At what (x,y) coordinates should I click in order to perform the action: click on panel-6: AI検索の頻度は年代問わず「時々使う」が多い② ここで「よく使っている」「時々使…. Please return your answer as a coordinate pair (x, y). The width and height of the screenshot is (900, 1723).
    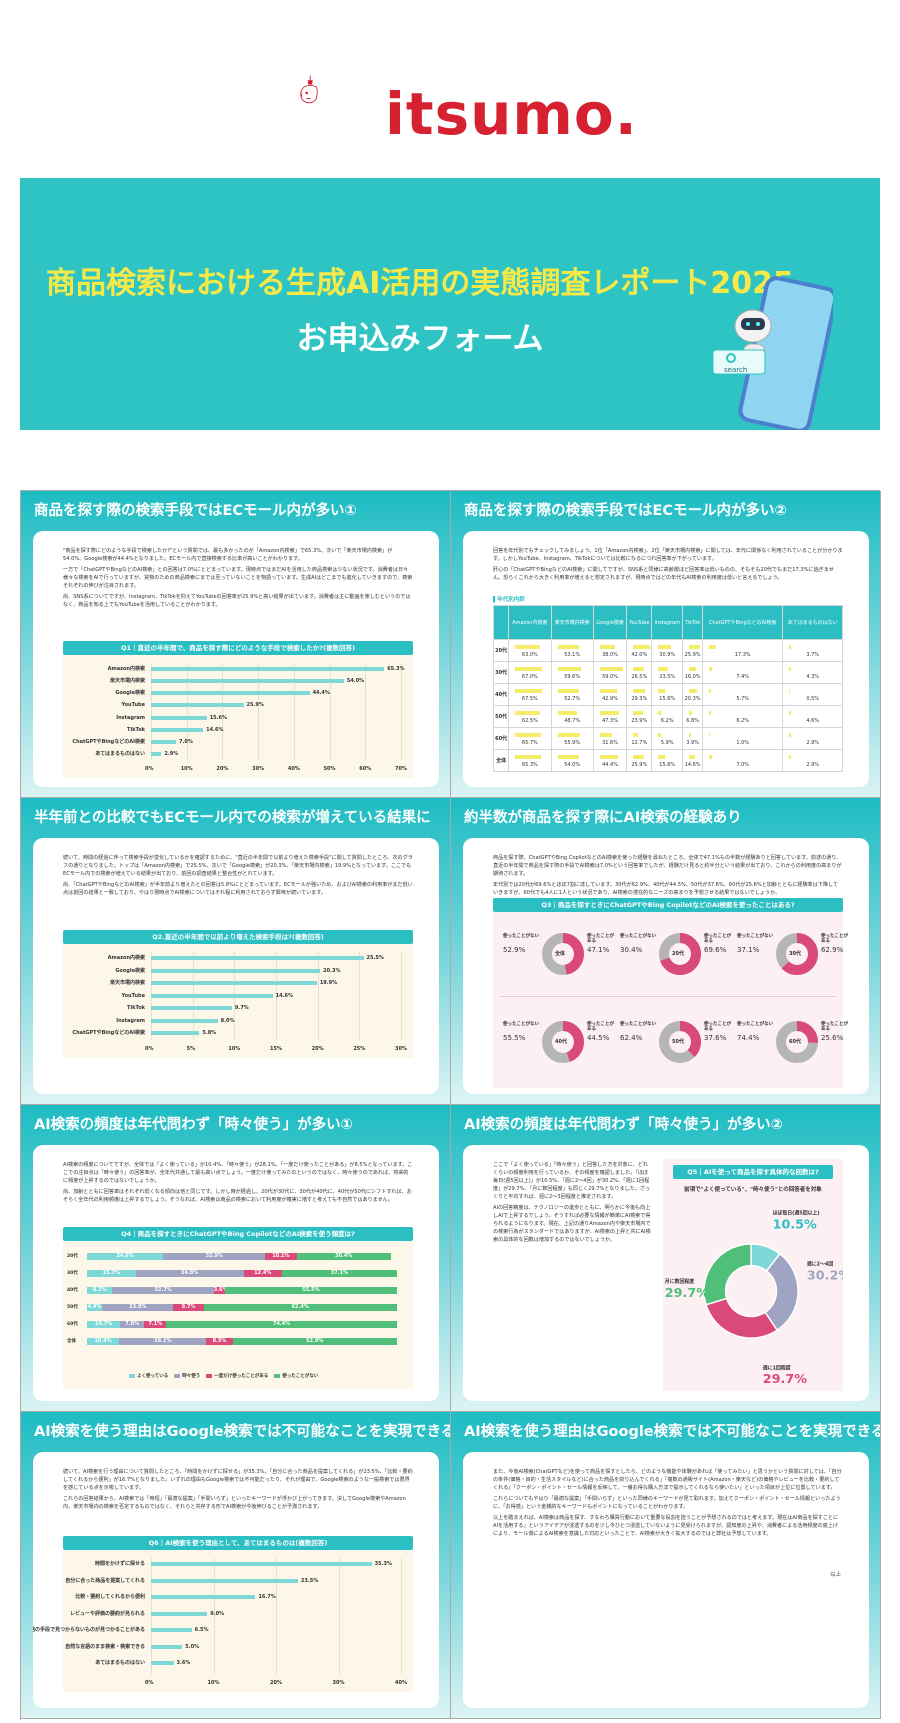
    Looking at the image, I should click on (666, 1258).